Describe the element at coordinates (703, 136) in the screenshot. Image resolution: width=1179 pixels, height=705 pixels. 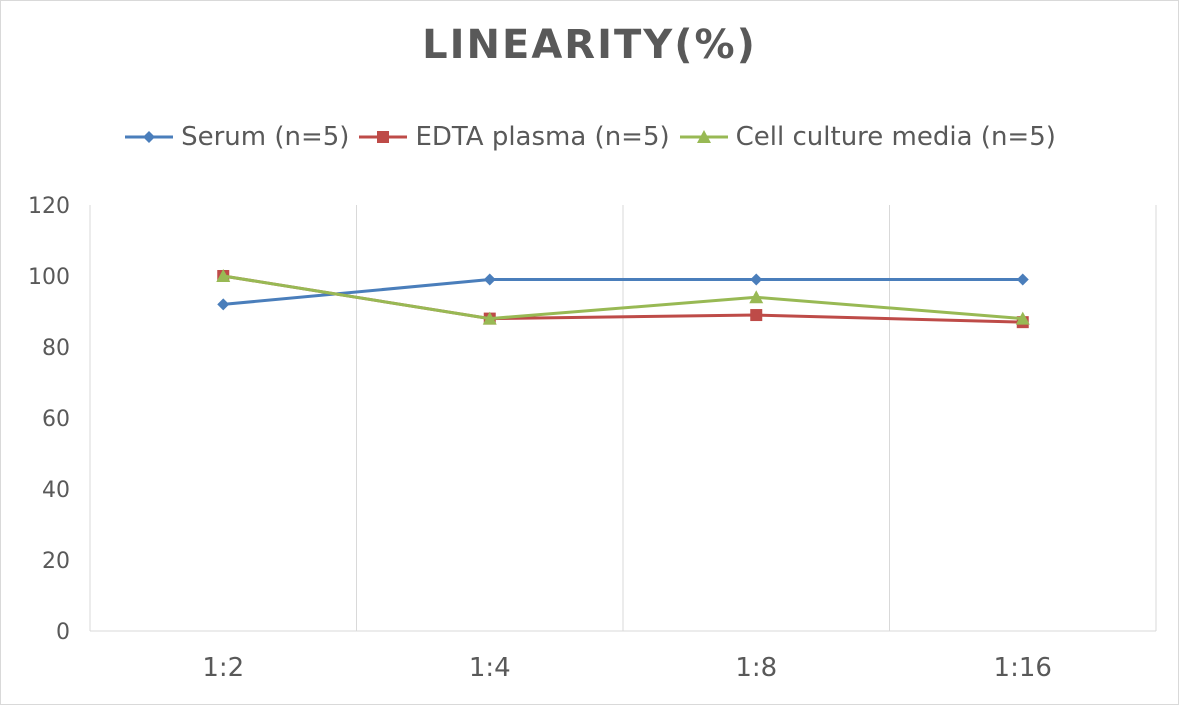
I see `legend-marker-cell-culture-media` at that location.